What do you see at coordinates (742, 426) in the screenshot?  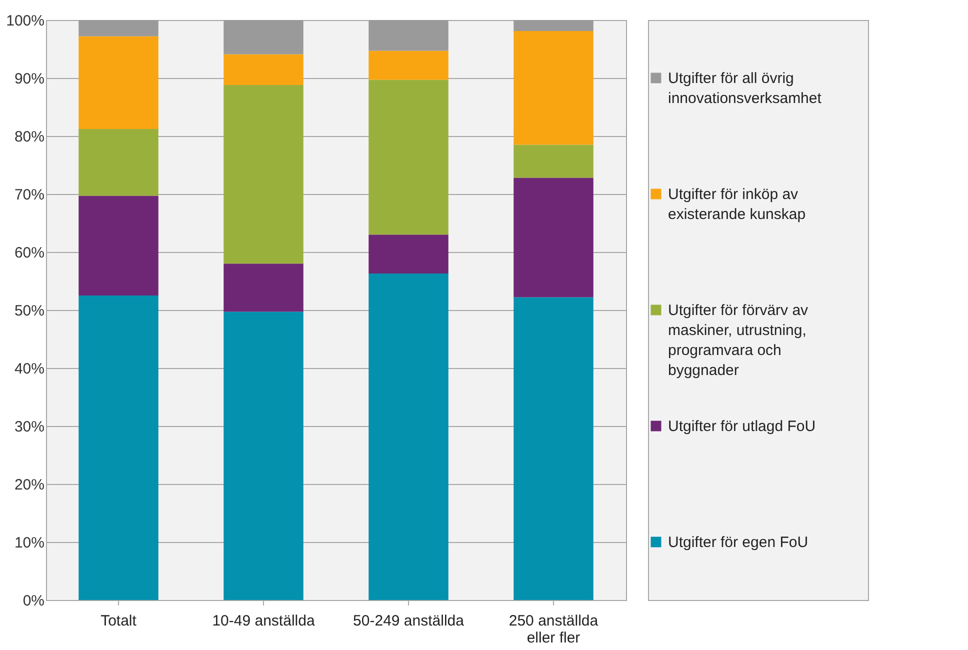 I see `legend-label: Utgifter för utlagd FoU` at bounding box center [742, 426].